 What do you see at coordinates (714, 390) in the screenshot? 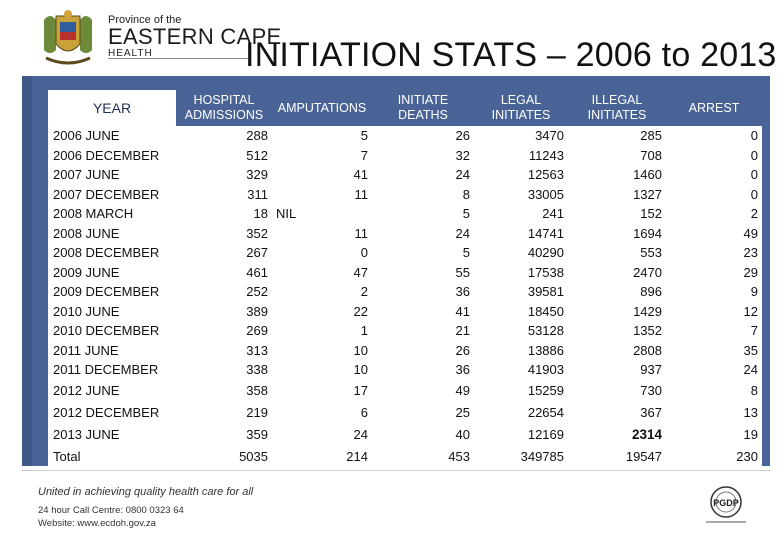
I see `cell-arrest: 8` at bounding box center [714, 390].